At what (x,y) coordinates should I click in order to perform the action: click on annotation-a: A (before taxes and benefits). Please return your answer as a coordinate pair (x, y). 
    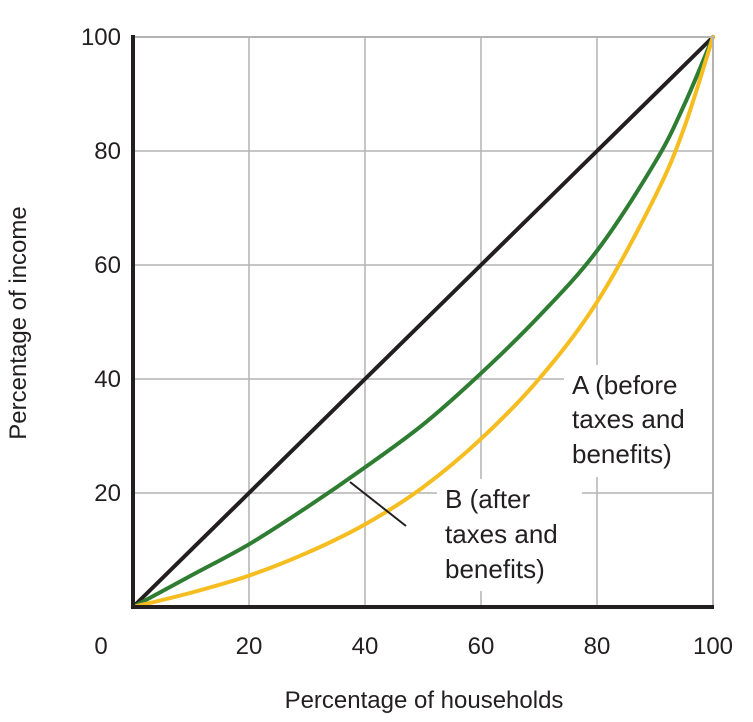
    Looking at the image, I should click on (638, 421).